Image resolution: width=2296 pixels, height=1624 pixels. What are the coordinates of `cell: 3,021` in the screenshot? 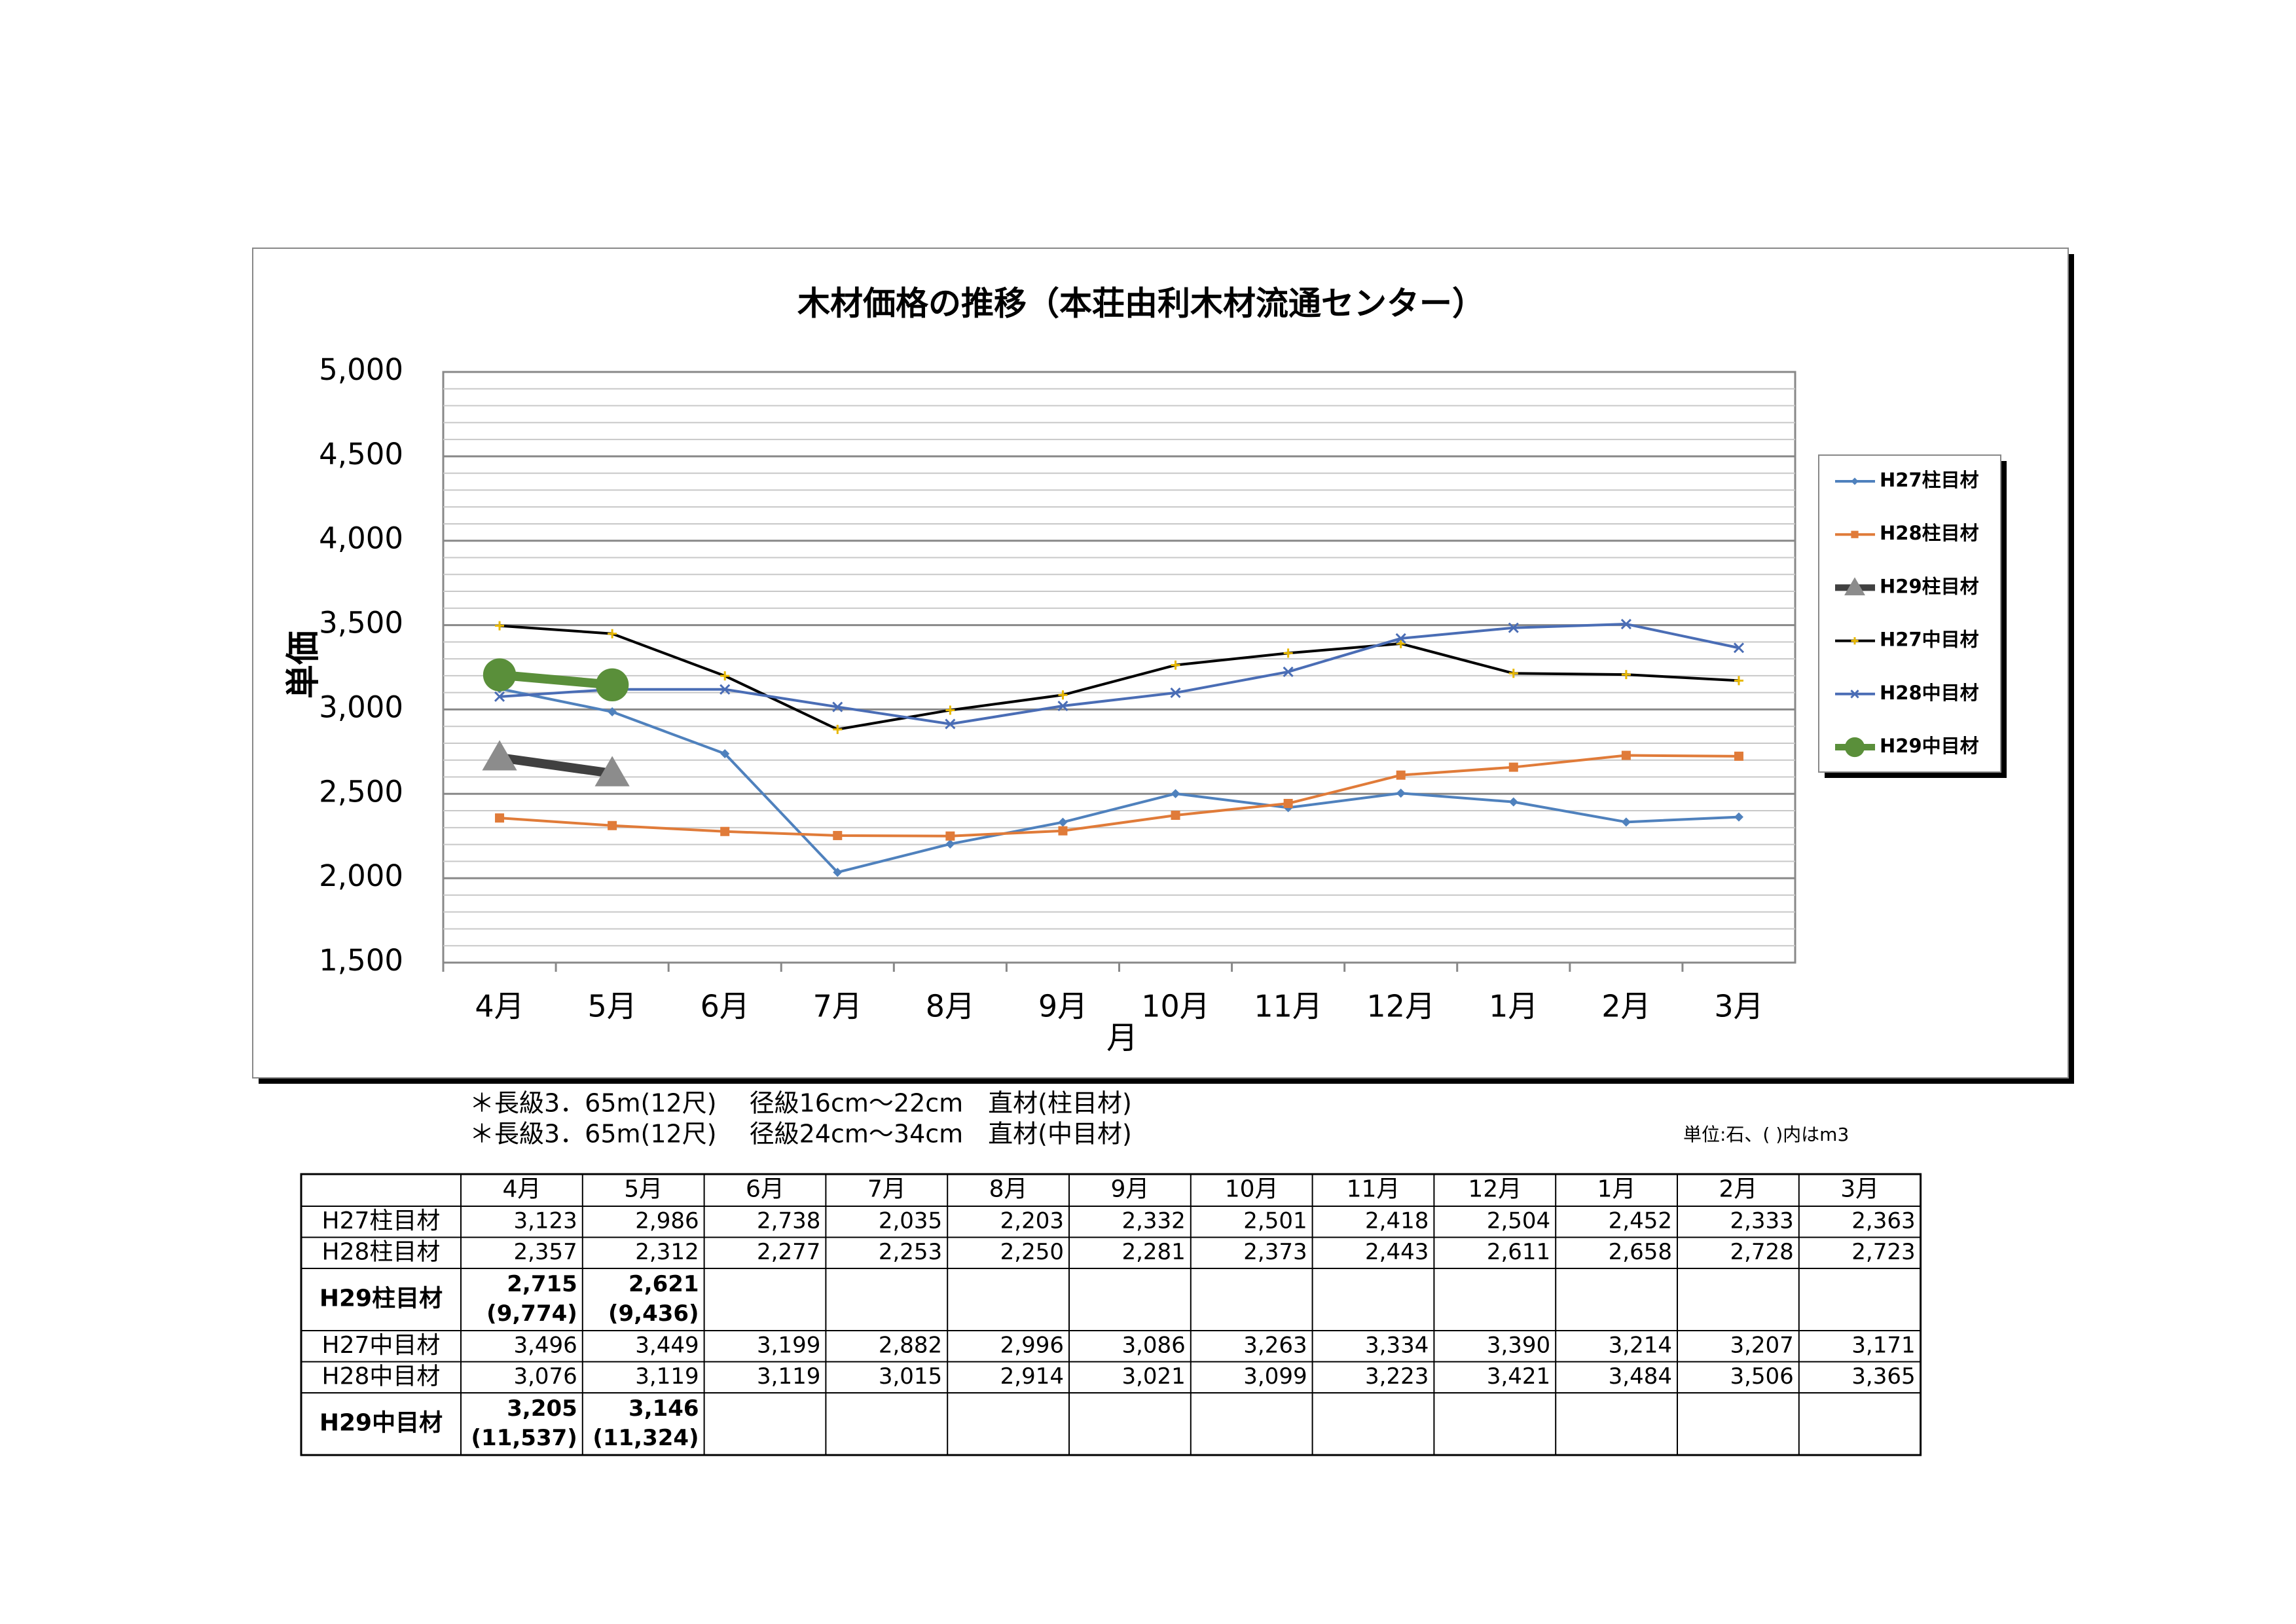 It's located at (1153, 1376).